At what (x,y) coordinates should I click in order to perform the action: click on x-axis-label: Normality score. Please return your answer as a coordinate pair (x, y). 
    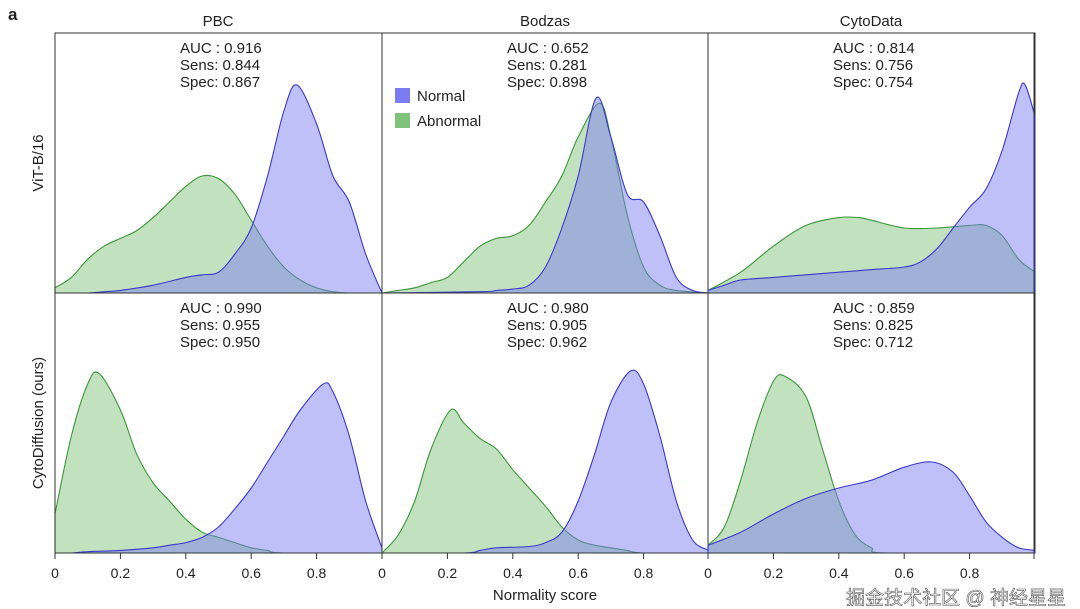
    Looking at the image, I should click on (545, 595).